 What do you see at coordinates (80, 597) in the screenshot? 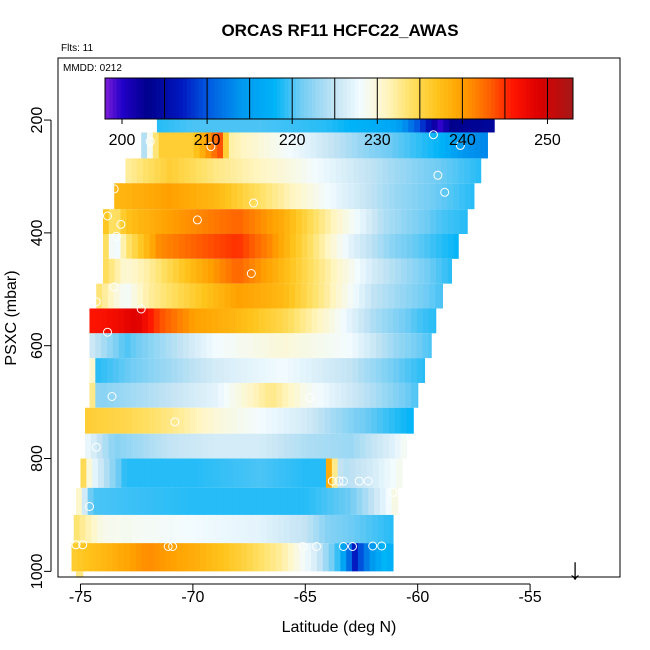
I see `x-tick-label: -75` at bounding box center [80, 597].